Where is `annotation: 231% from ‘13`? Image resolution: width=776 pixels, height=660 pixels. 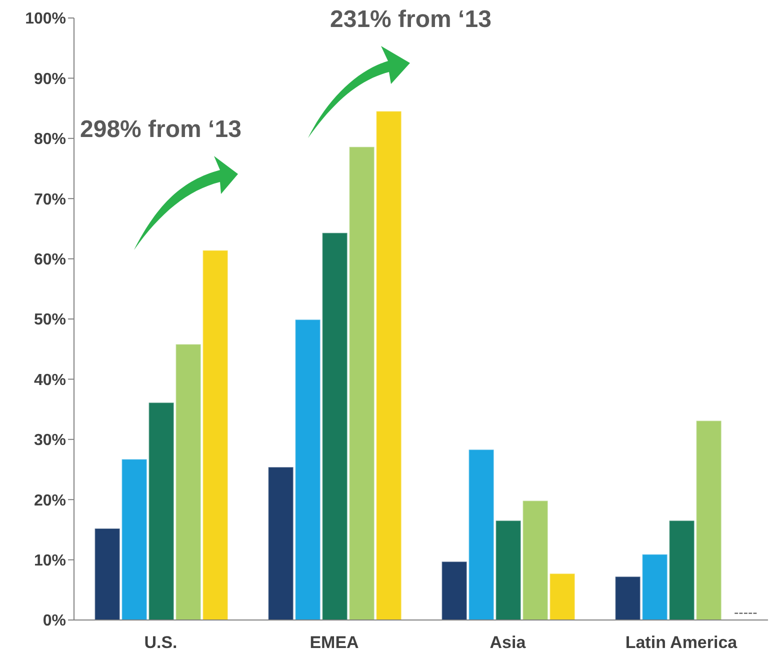 annotation: 231% from ‘13 is located at coordinates (411, 20).